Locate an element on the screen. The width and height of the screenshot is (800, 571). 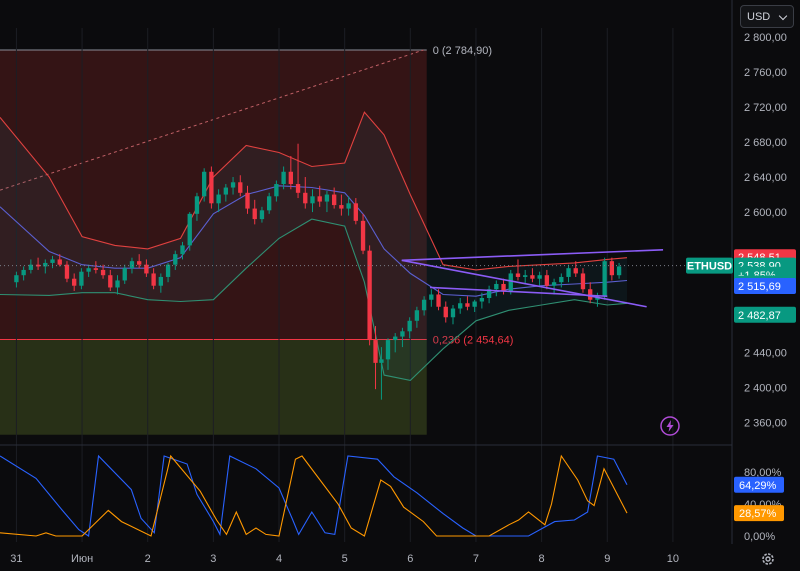
y-tick-label: 2 720,00 is located at coordinates (765, 108).